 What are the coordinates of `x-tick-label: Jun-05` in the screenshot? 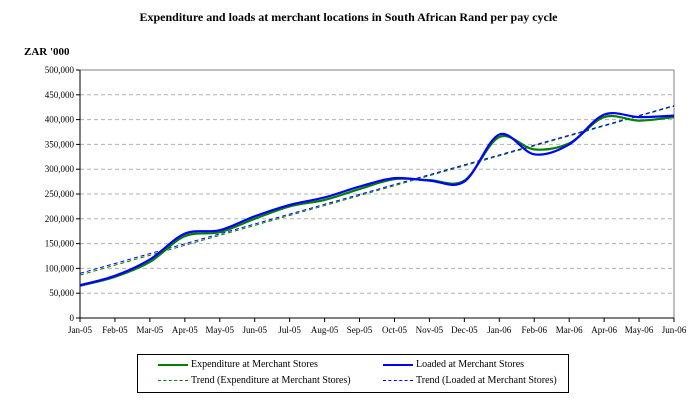 It's located at (254, 330).